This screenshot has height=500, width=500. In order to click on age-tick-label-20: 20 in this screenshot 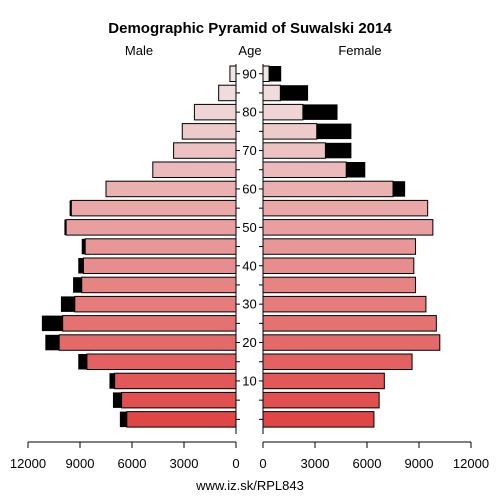, I will do `click(249, 342)`.